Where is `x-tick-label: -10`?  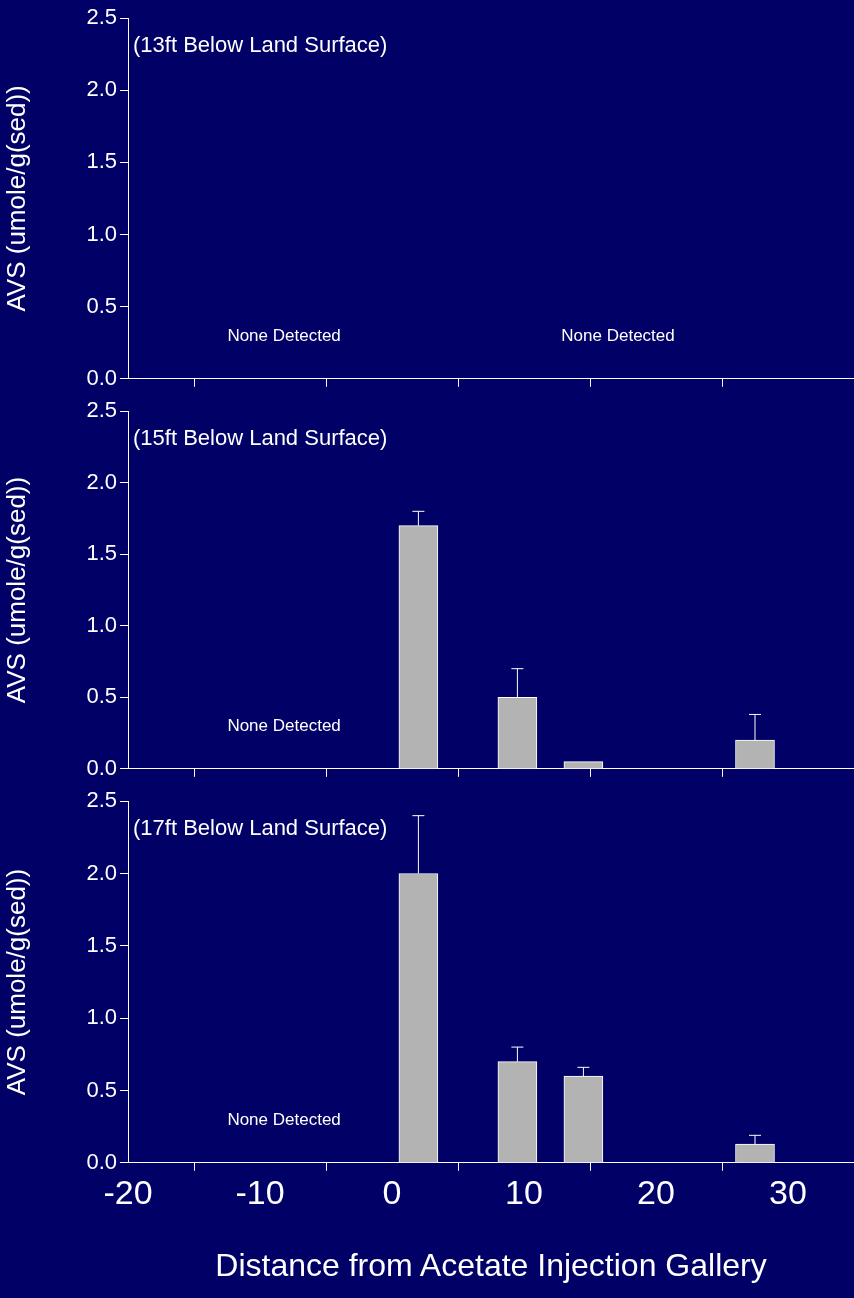 x-tick-label: -10 is located at coordinates (260, 1191).